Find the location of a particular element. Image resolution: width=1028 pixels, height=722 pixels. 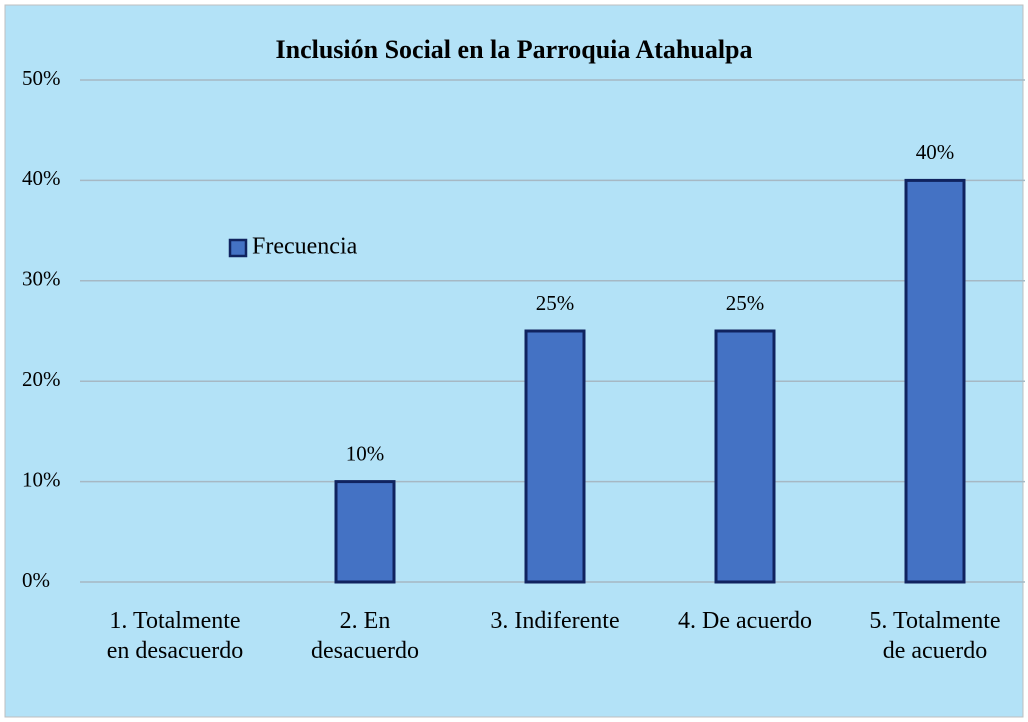

legend-label: Frecuencia is located at coordinates (305, 247).